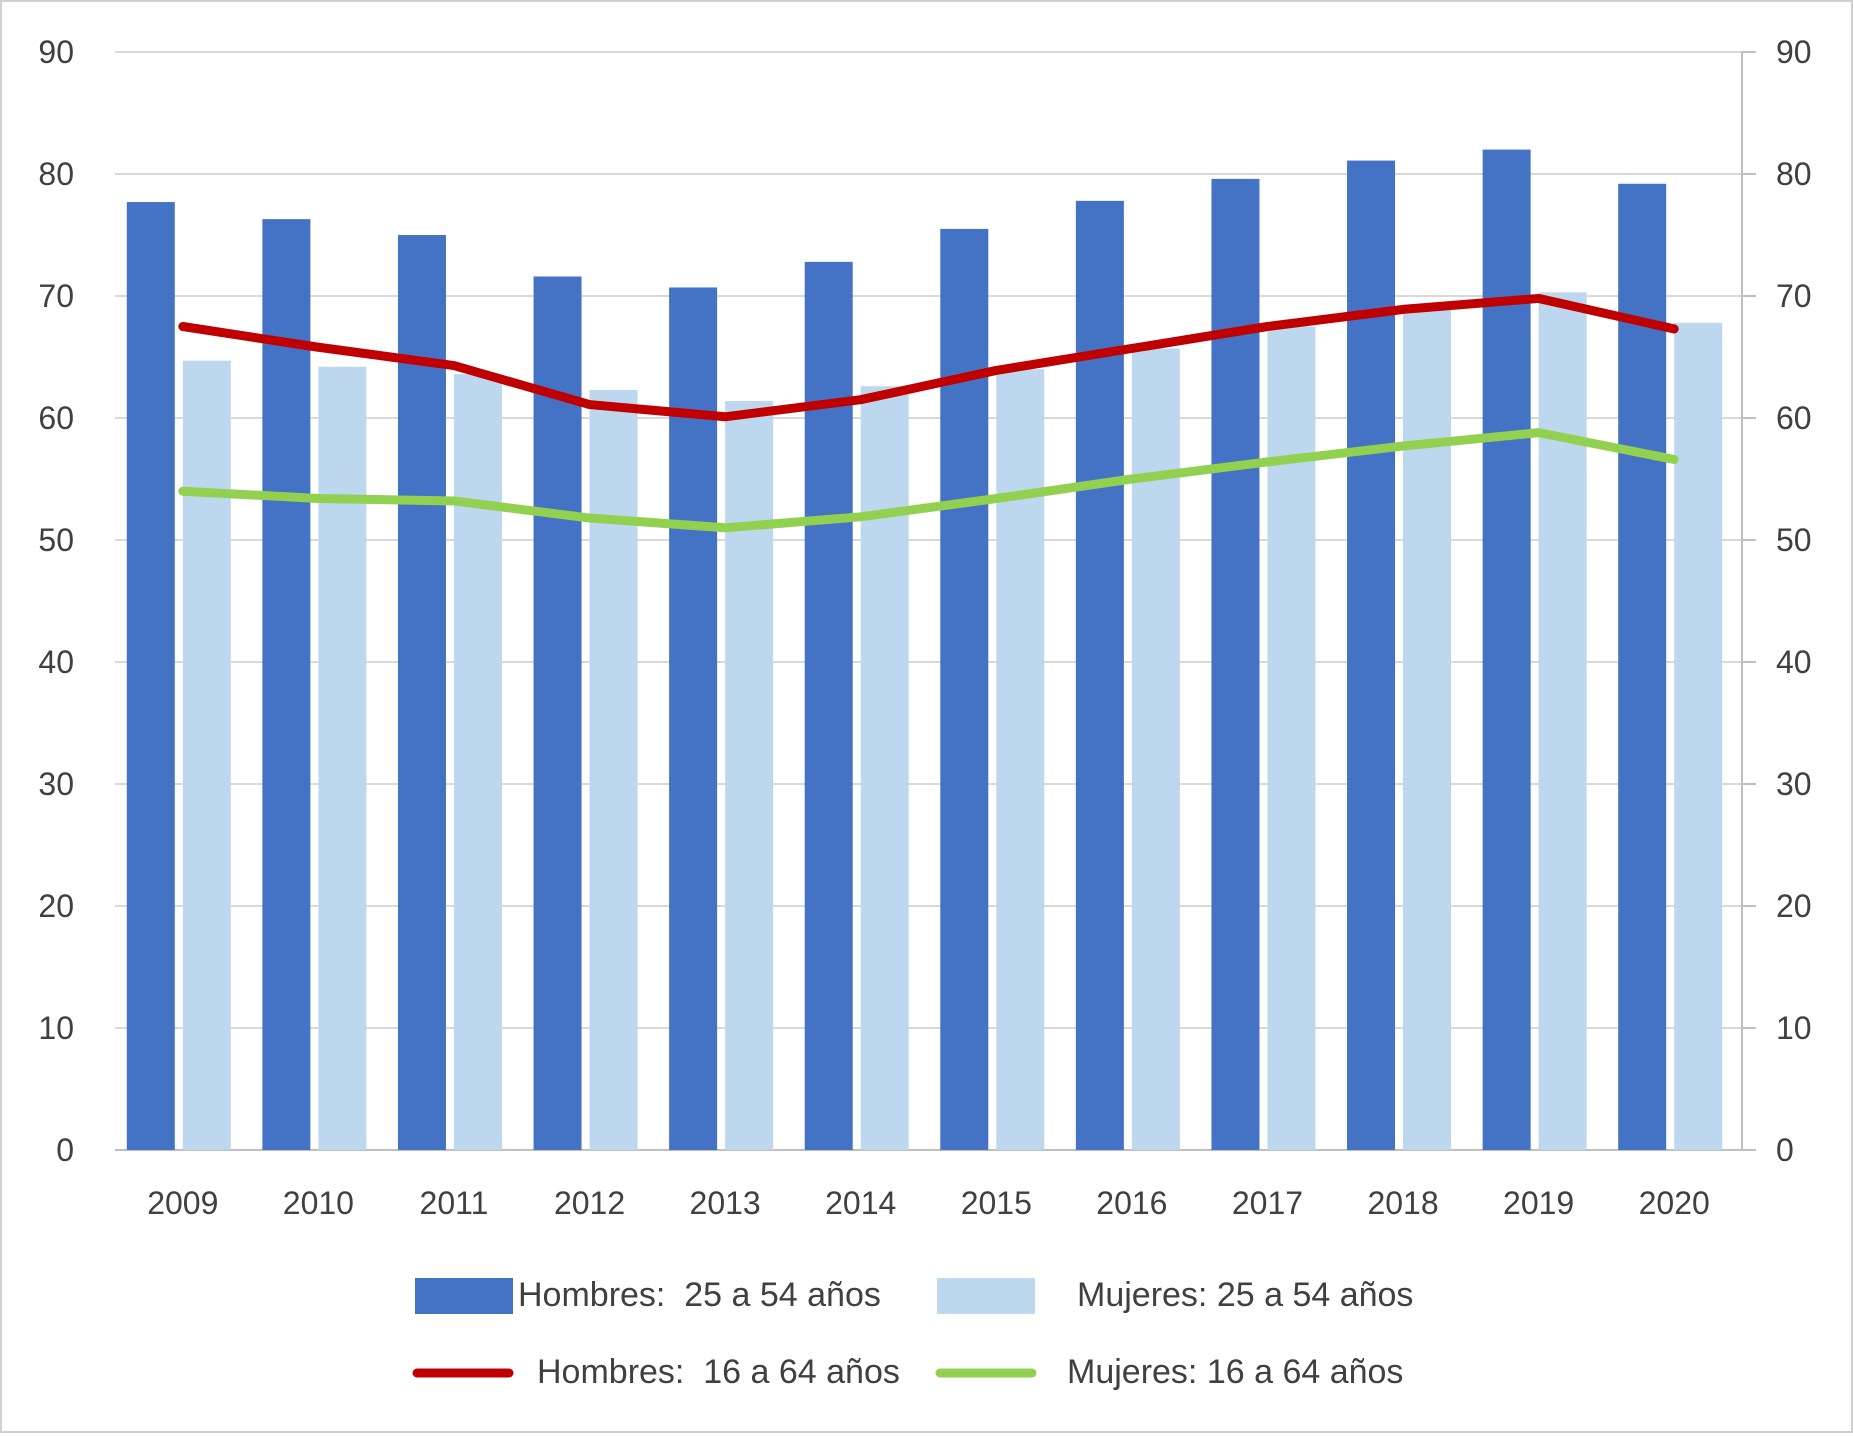 The image size is (1853, 1436). I want to click on bar-hombres-25-54-2011, so click(421, 692).